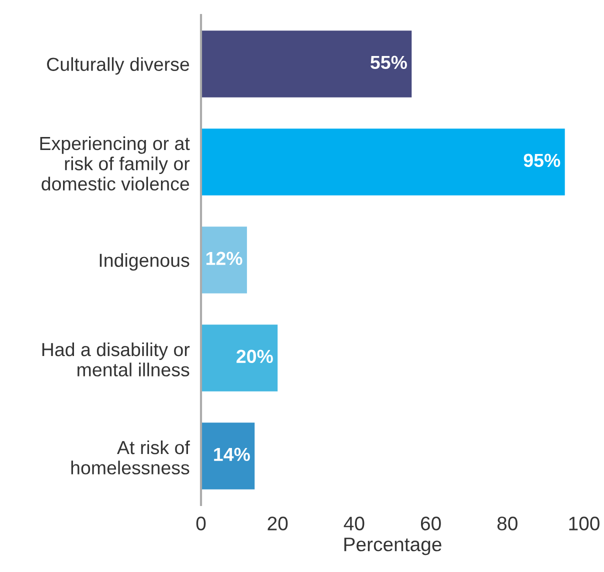 The image size is (604, 572). What do you see at coordinates (584, 523) in the screenshot?
I see `x-tick-label: 100` at bounding box center [584, 523].